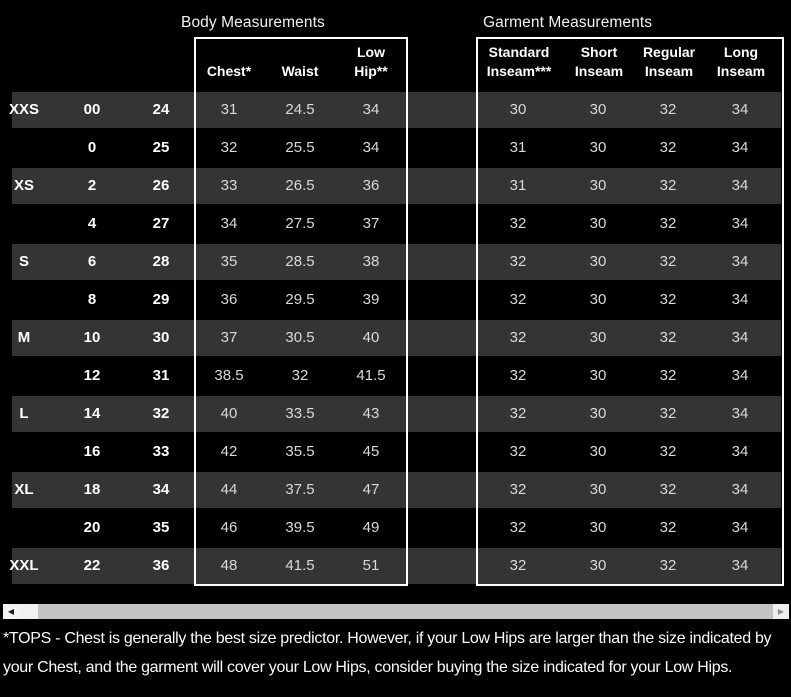 This screenshot has height=697, width=791. I want to click on column-header-low-hip: Low Hip**, so click(371, 61).